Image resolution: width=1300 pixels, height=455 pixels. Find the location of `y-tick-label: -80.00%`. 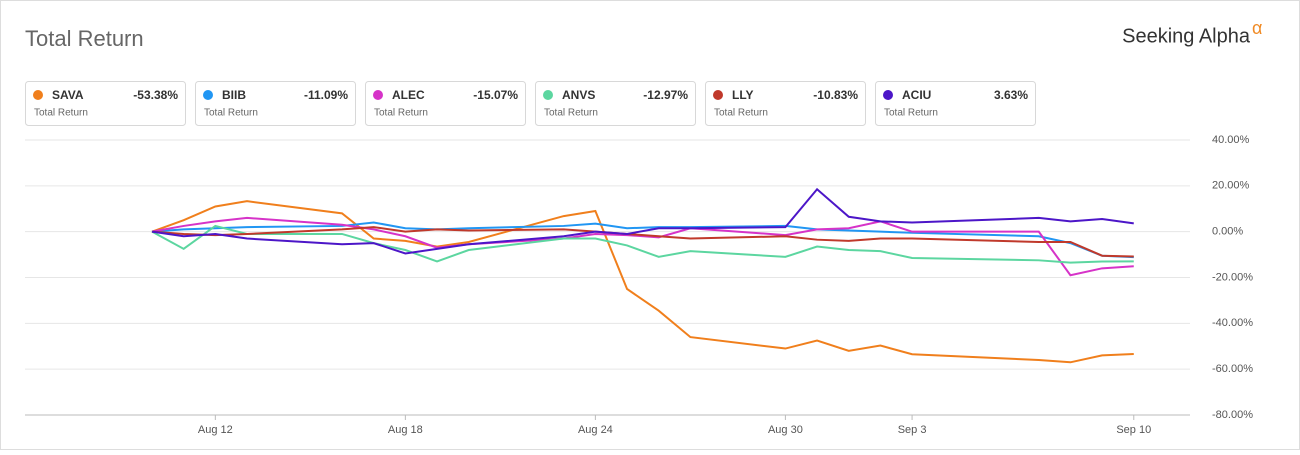

y-tick-label: -80.00% is located at coordinates (1232, 415).